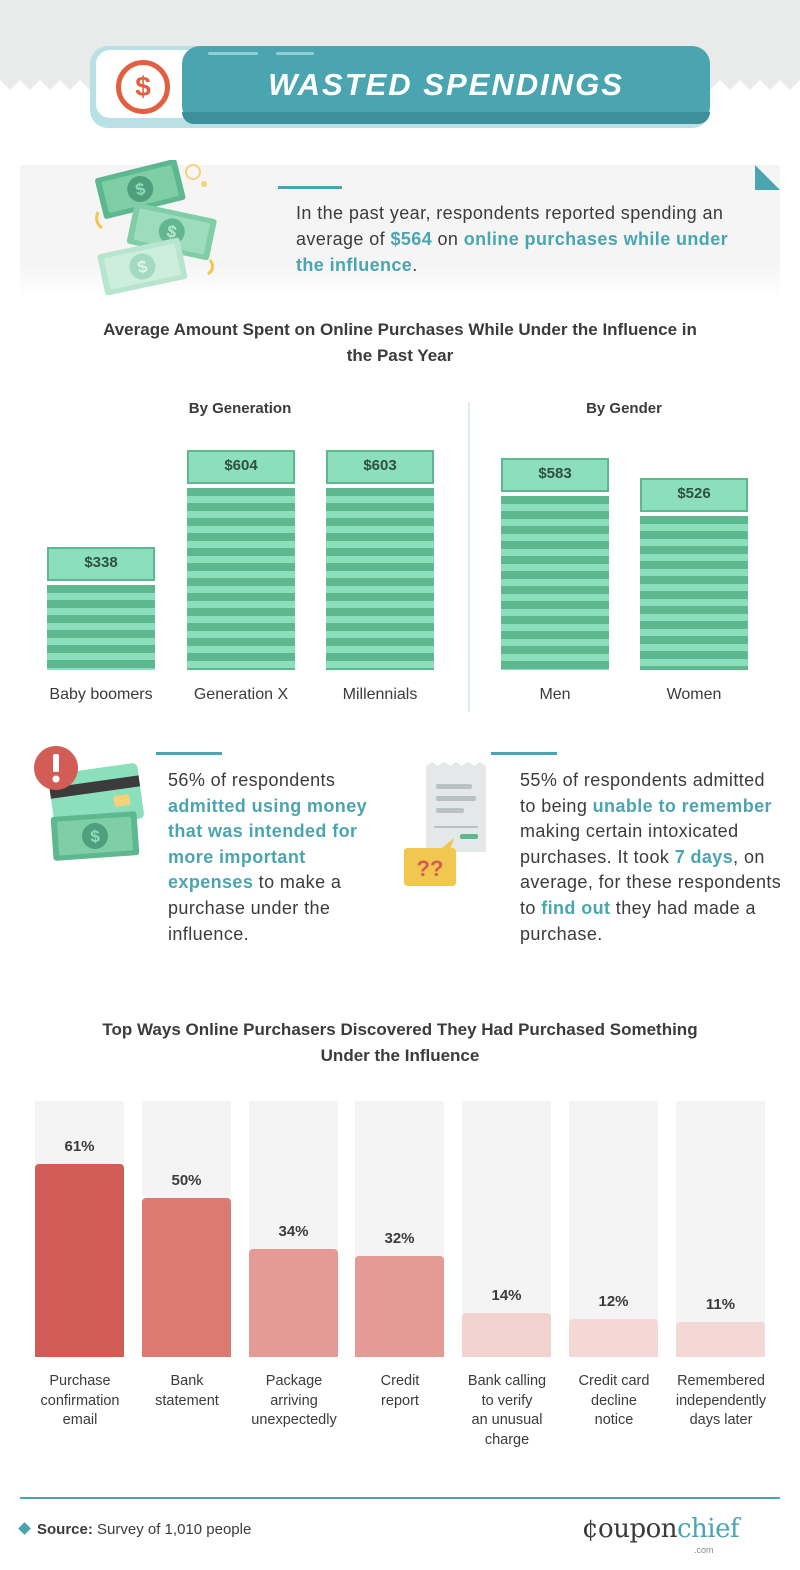  What do you see at coordinates (651, 882) in the screenshot?
I see `fact2-text-c: , on average, for these respondents to` at bounding box center [651, 882].